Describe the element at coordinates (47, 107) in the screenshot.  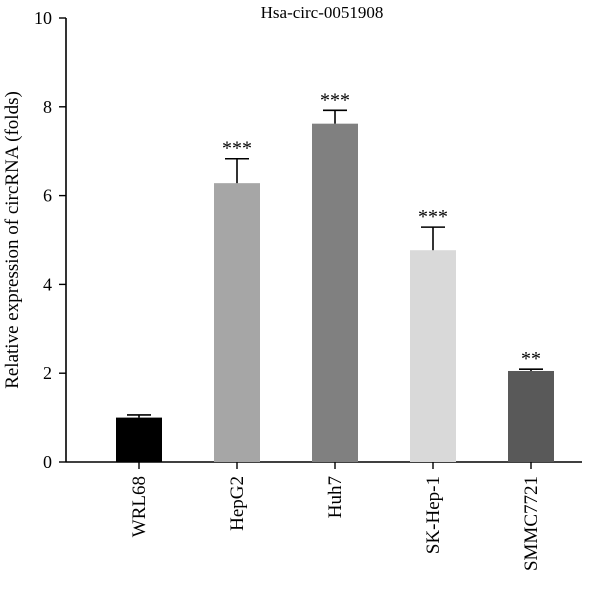
I see `y-tick-label: 8` at that location.